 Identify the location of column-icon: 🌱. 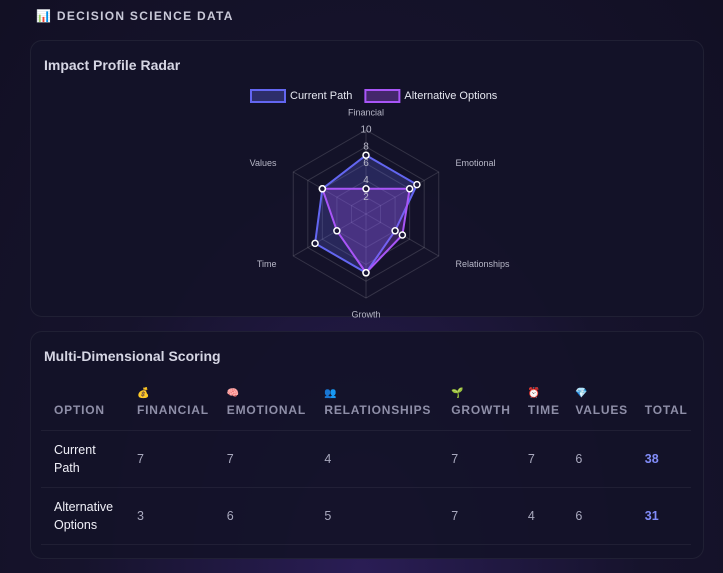
(458, 393).